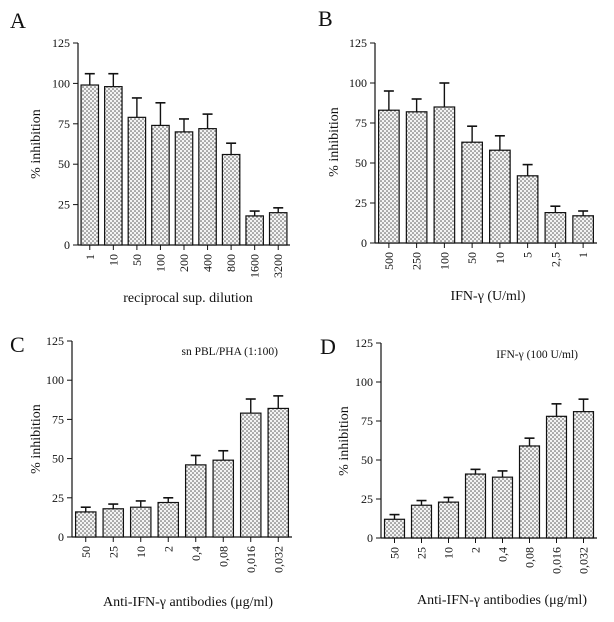  Describe the element at coordinates (278, 559) in the screenshot. I see `panel-c-x-tick-label: 0,032` at that location.